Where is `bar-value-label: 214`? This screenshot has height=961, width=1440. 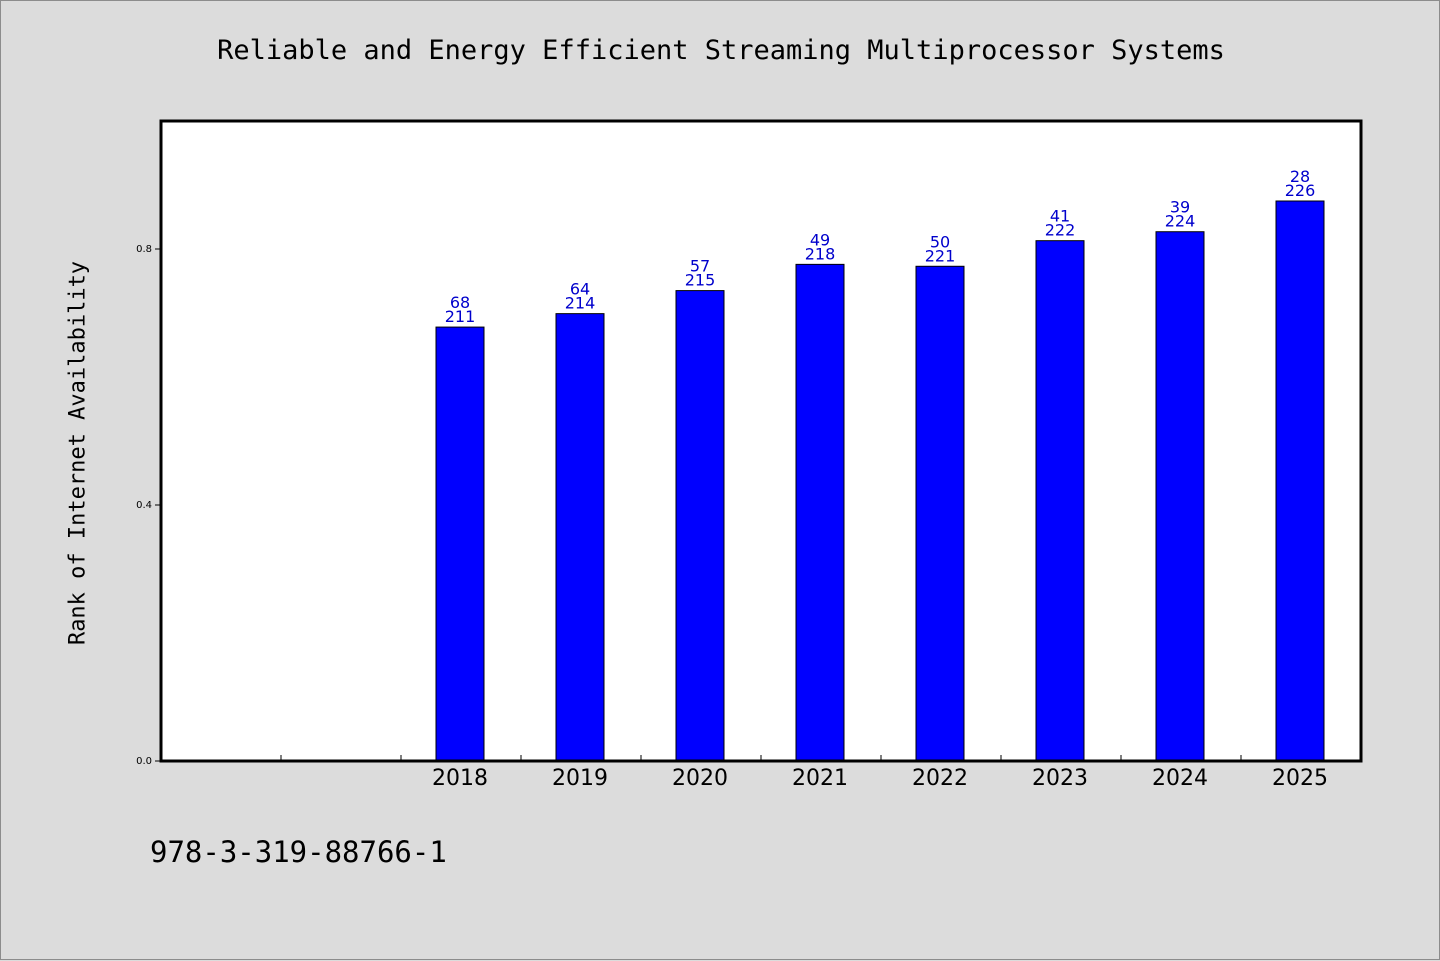 bar-value-label: 214 is located at coordinates (580, 303).